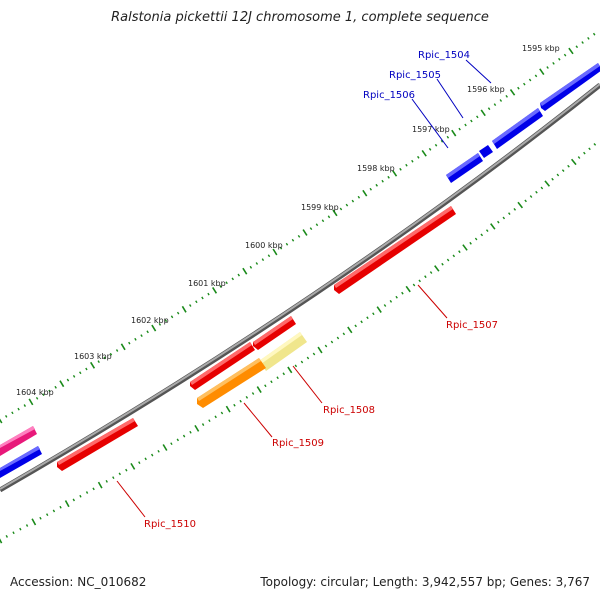 This screenshot has width=600, height=600. Describe the element at coordinates (298, 443) in the screenshot. I see `label-rpic-1509: Rpic_1509` at that location.